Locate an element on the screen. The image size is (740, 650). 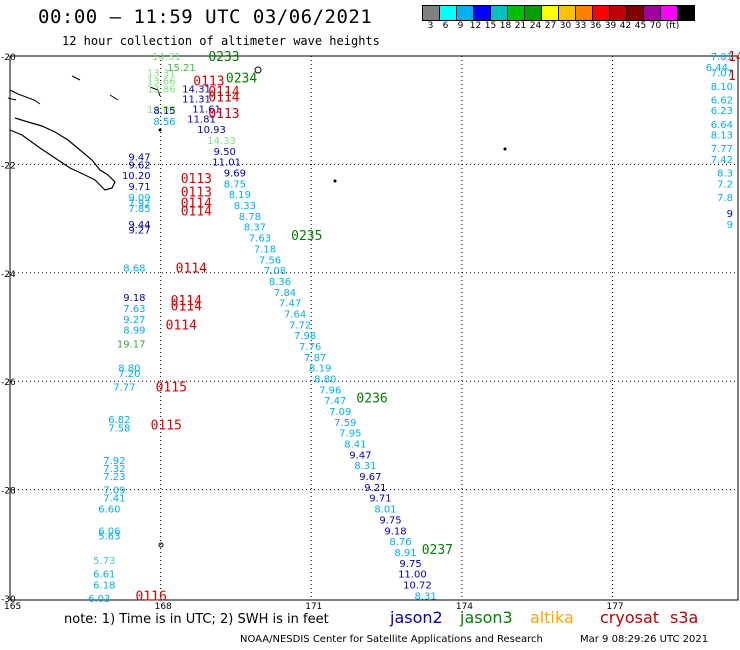
color-scale-label: 15 is located at coordinates (490, 26).